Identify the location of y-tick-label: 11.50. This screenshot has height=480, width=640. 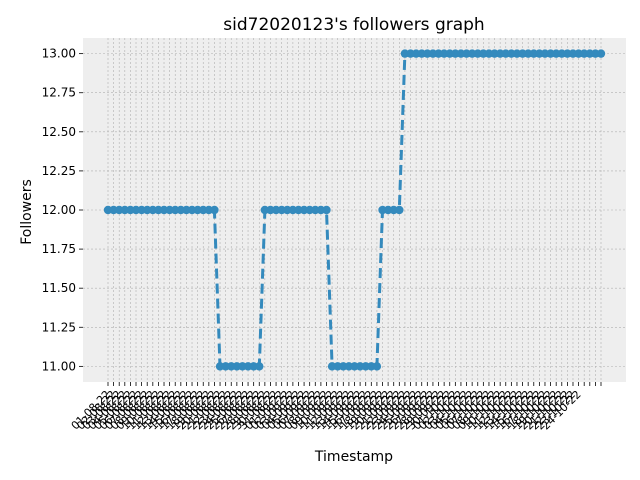
(59, 288).